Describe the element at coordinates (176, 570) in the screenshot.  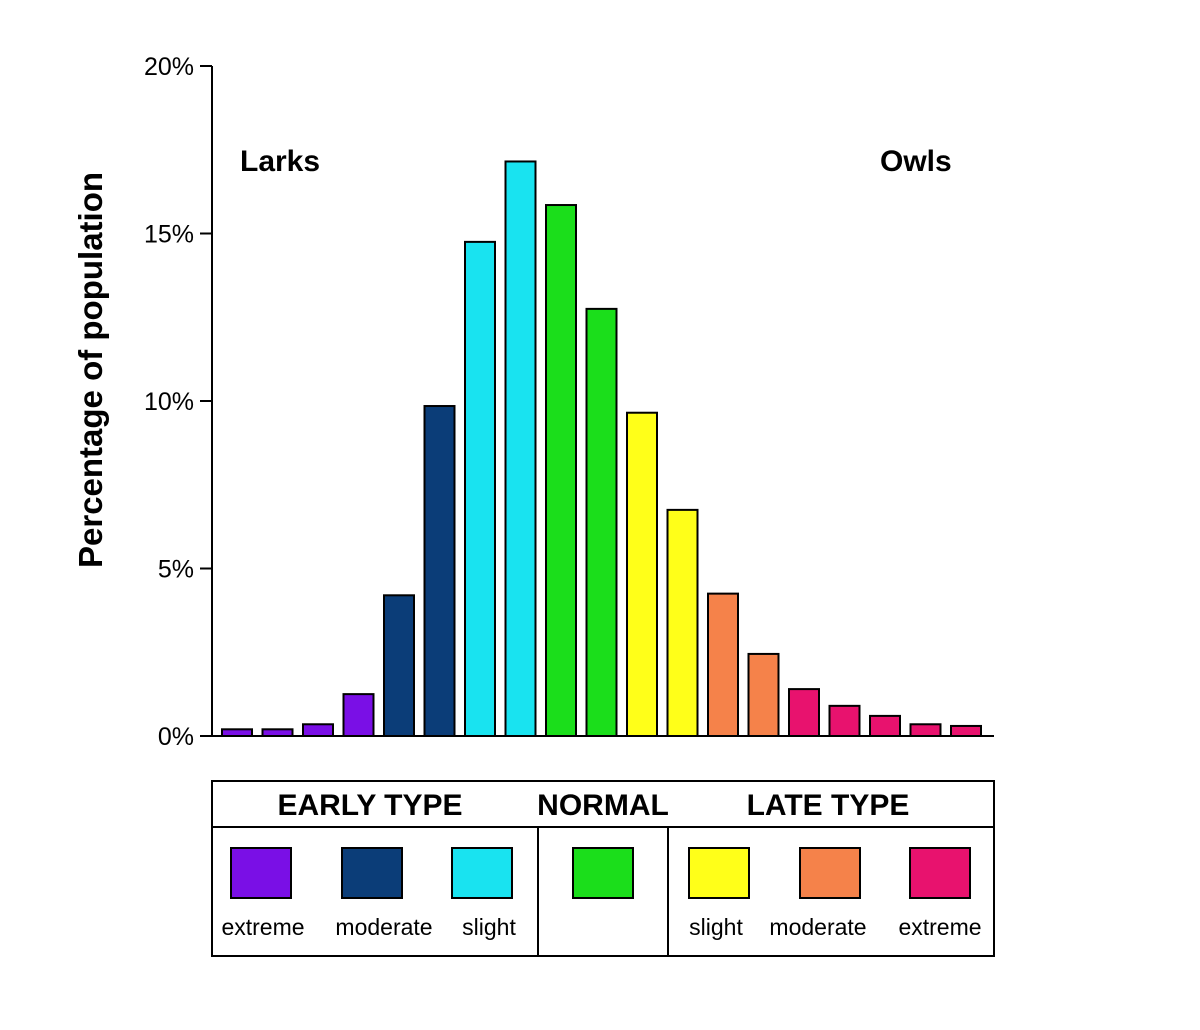
I see `y-tick-label: 5%` at that location.